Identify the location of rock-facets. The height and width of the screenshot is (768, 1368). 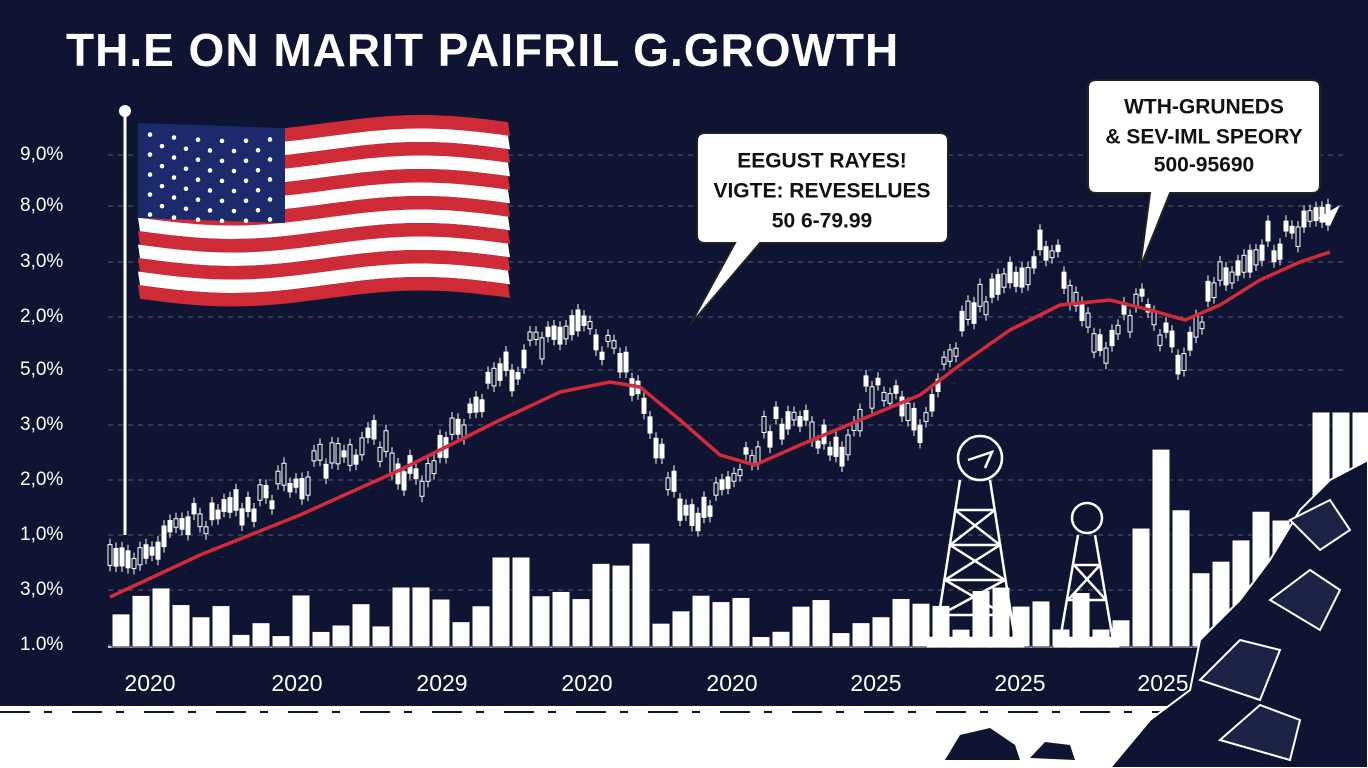
(1275, 630).